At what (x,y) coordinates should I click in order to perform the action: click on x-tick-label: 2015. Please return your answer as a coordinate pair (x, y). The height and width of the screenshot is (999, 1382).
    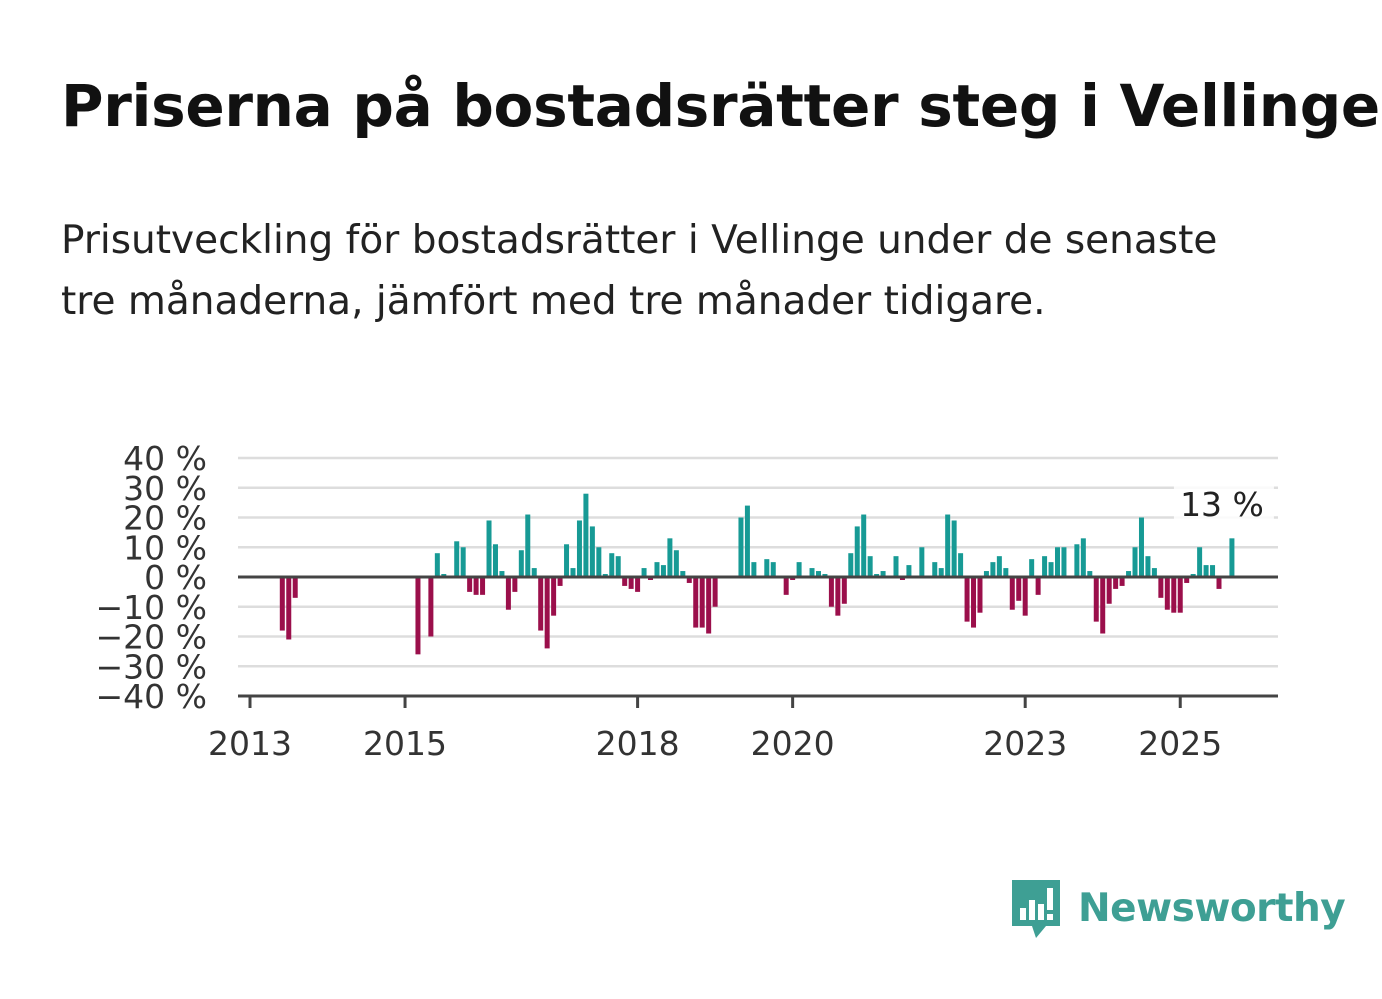
    Looking at the image, I should click on (405, 743).